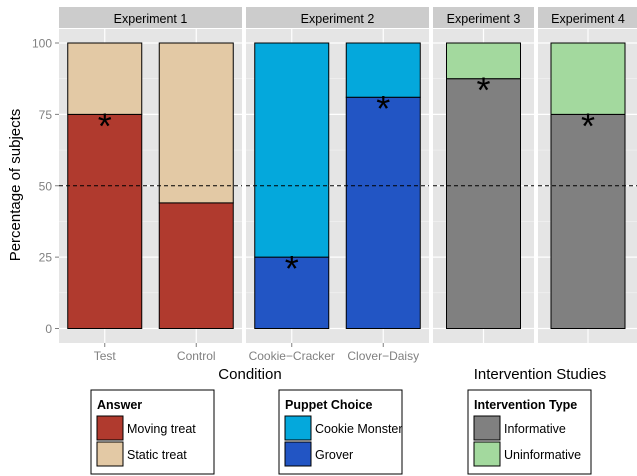  I want to click on panel-title: Experiment 4, so click(588, 19).